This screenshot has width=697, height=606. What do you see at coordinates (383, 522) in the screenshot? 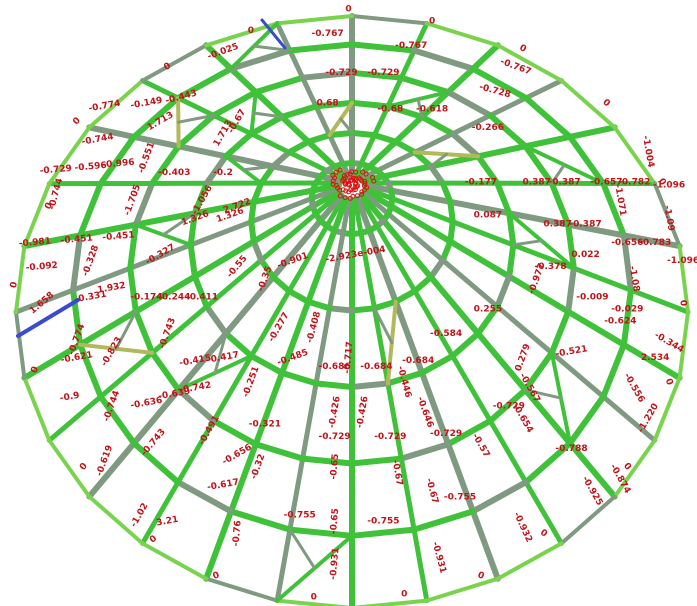
I see `member-force-label: -0.755` at bounding box center [383, 522].